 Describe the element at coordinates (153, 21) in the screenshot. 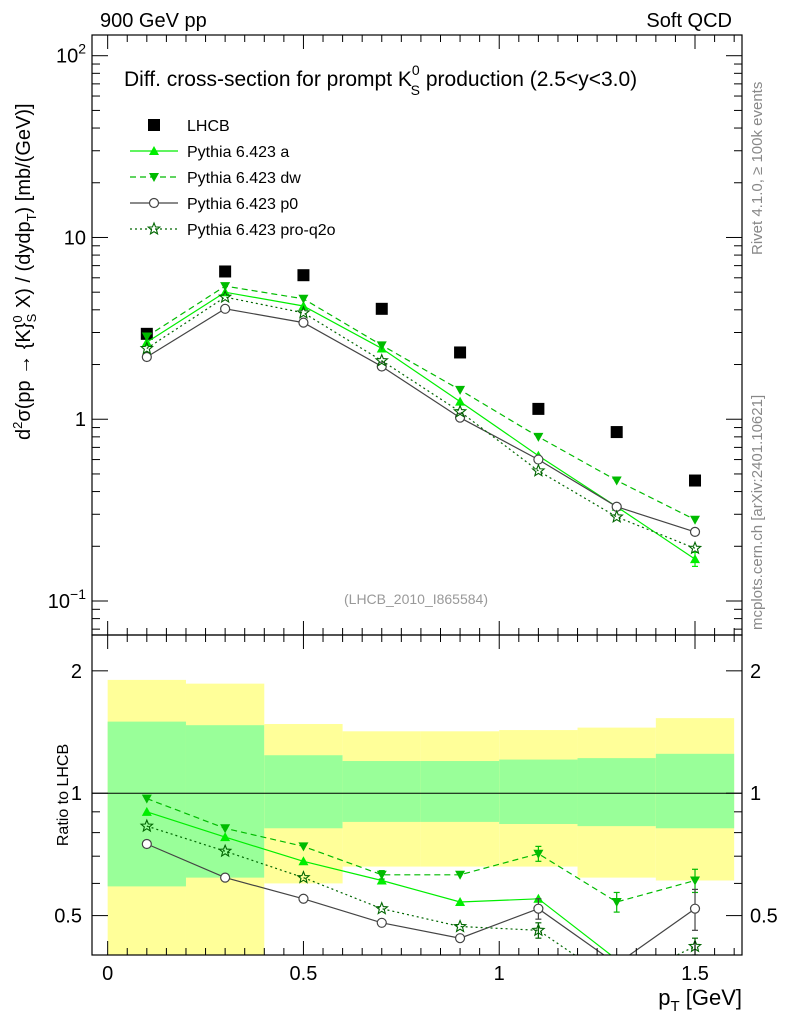

I see `header-left: 900 GeV pp` at that location.